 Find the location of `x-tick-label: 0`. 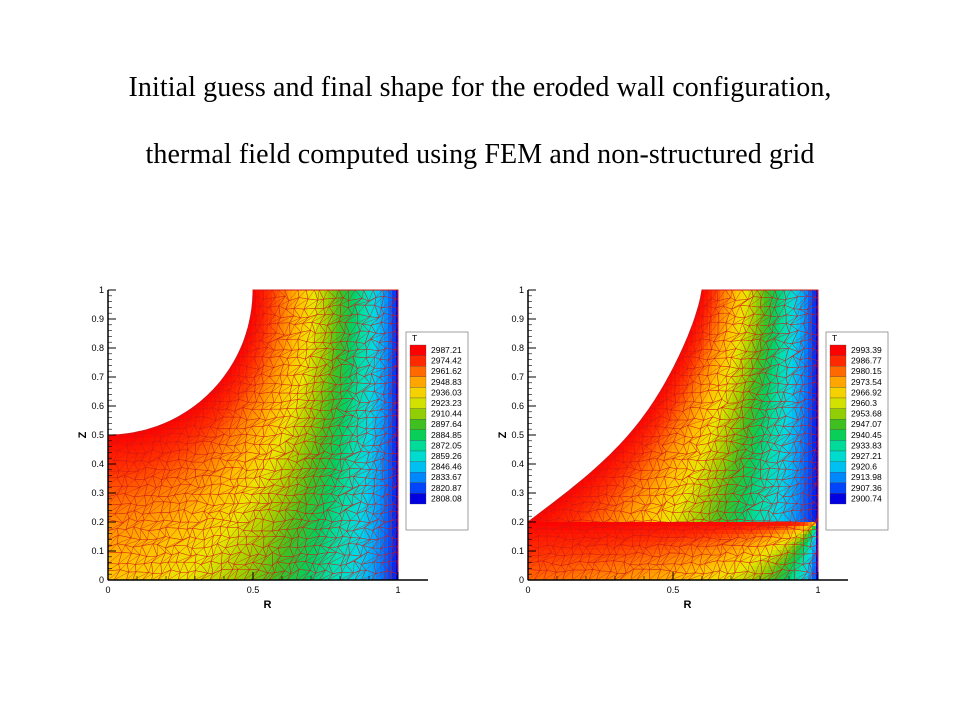

x-tick-label: 0 is located at coordinates (107, 590).